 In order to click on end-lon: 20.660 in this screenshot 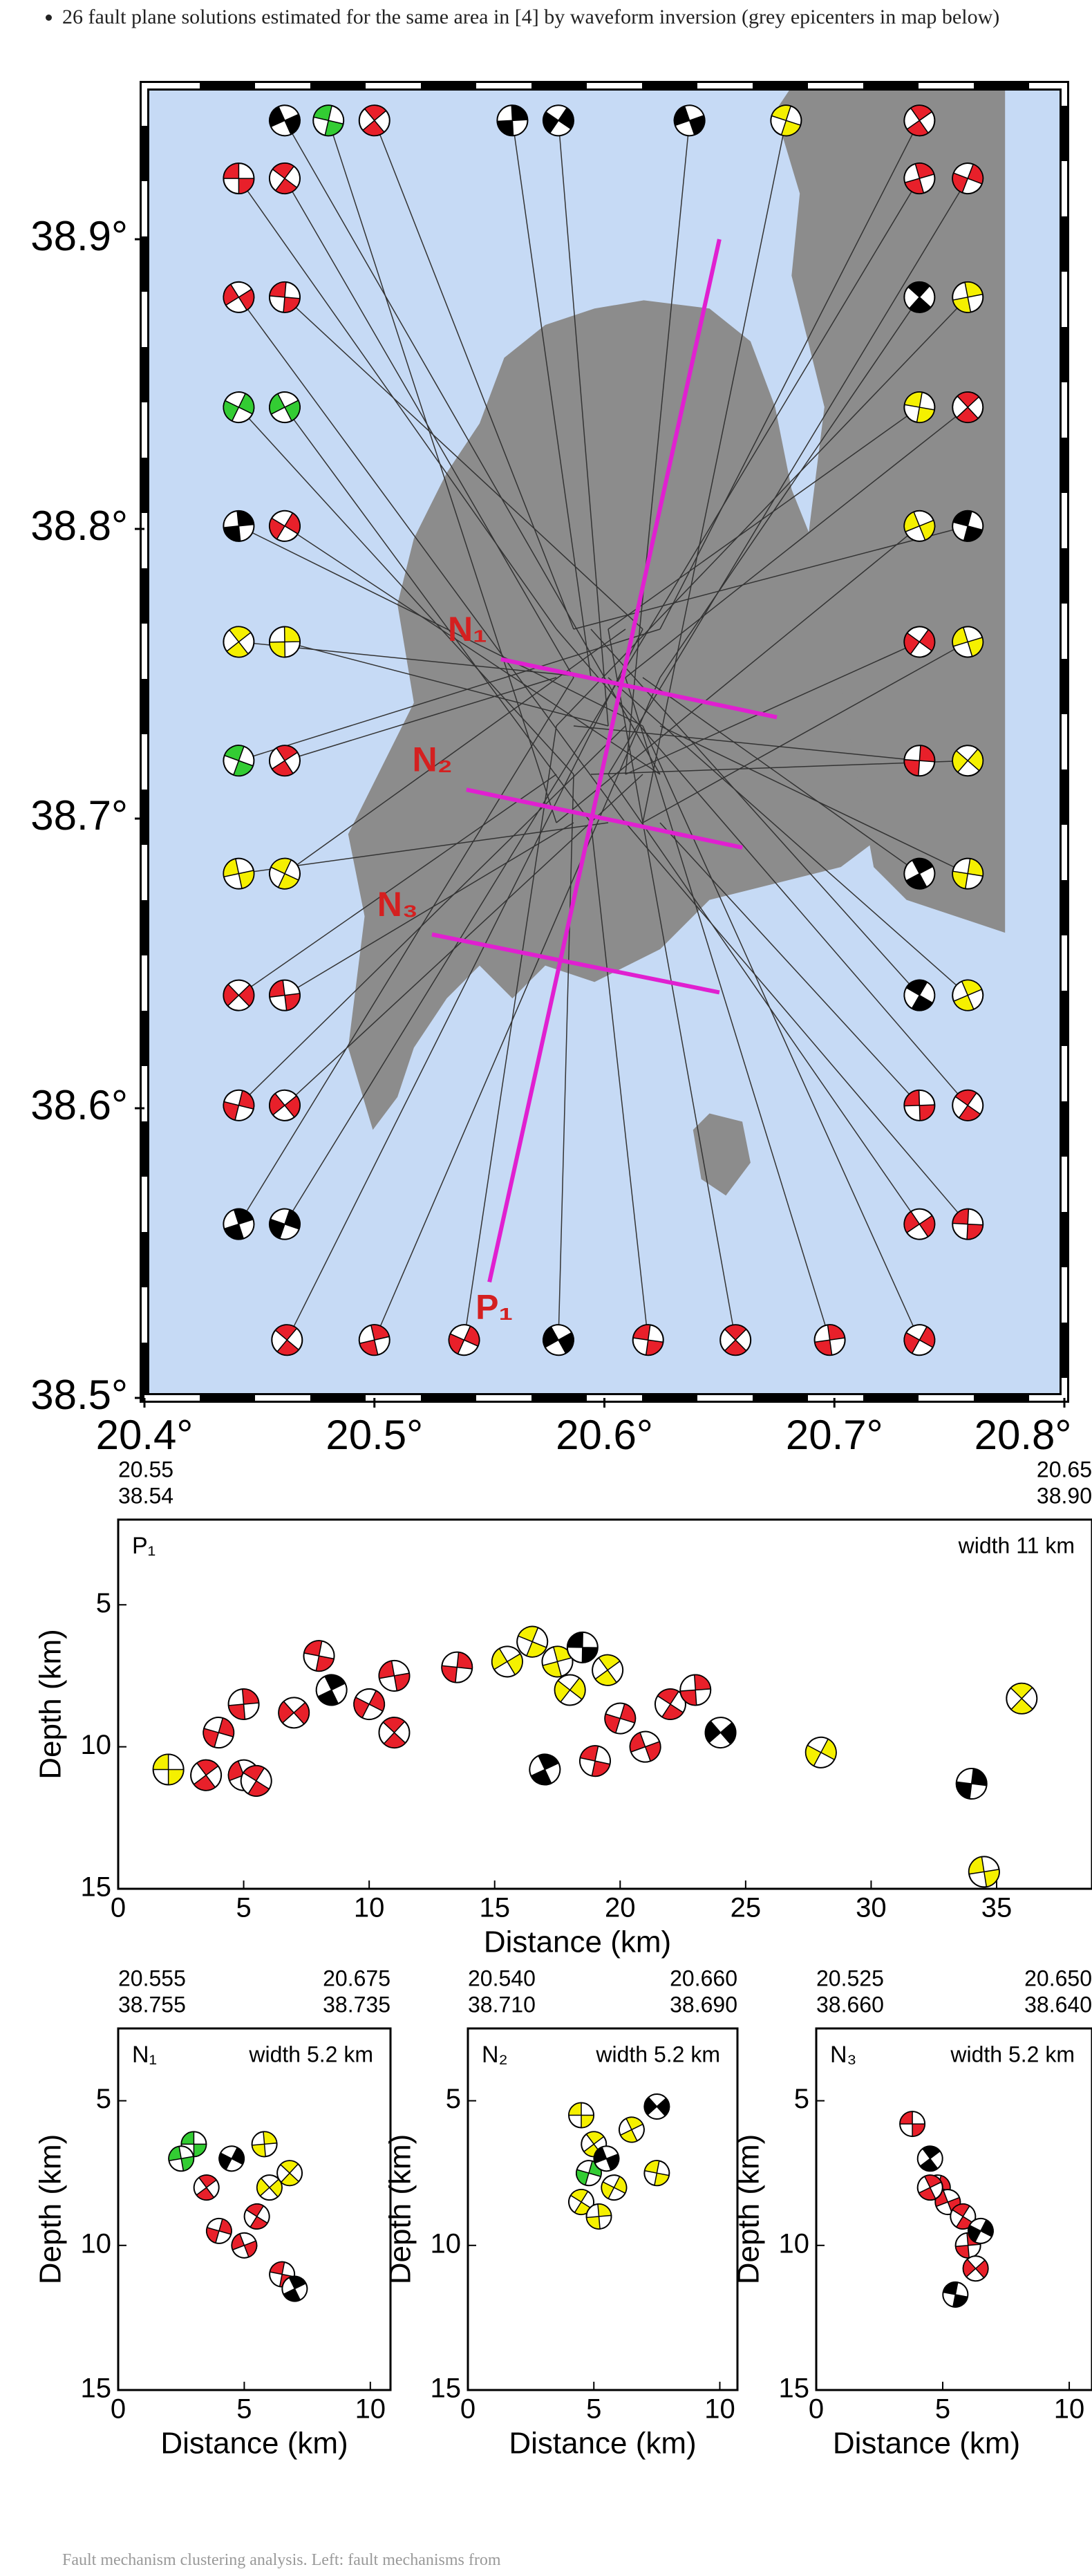, I will do `click(703, 1978)`.